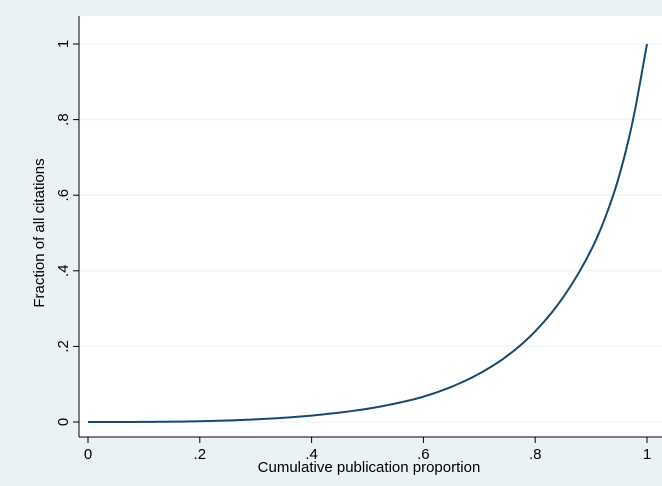 The image size is (662, 486). Describe the element at coordinates (63, 44) in the screenshot. I see `y-tick-label-5: 1` at that location.